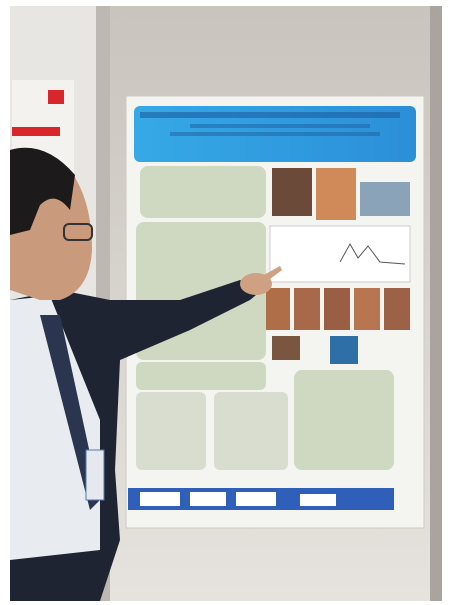  I want to click on glasses, so click(78, 232).